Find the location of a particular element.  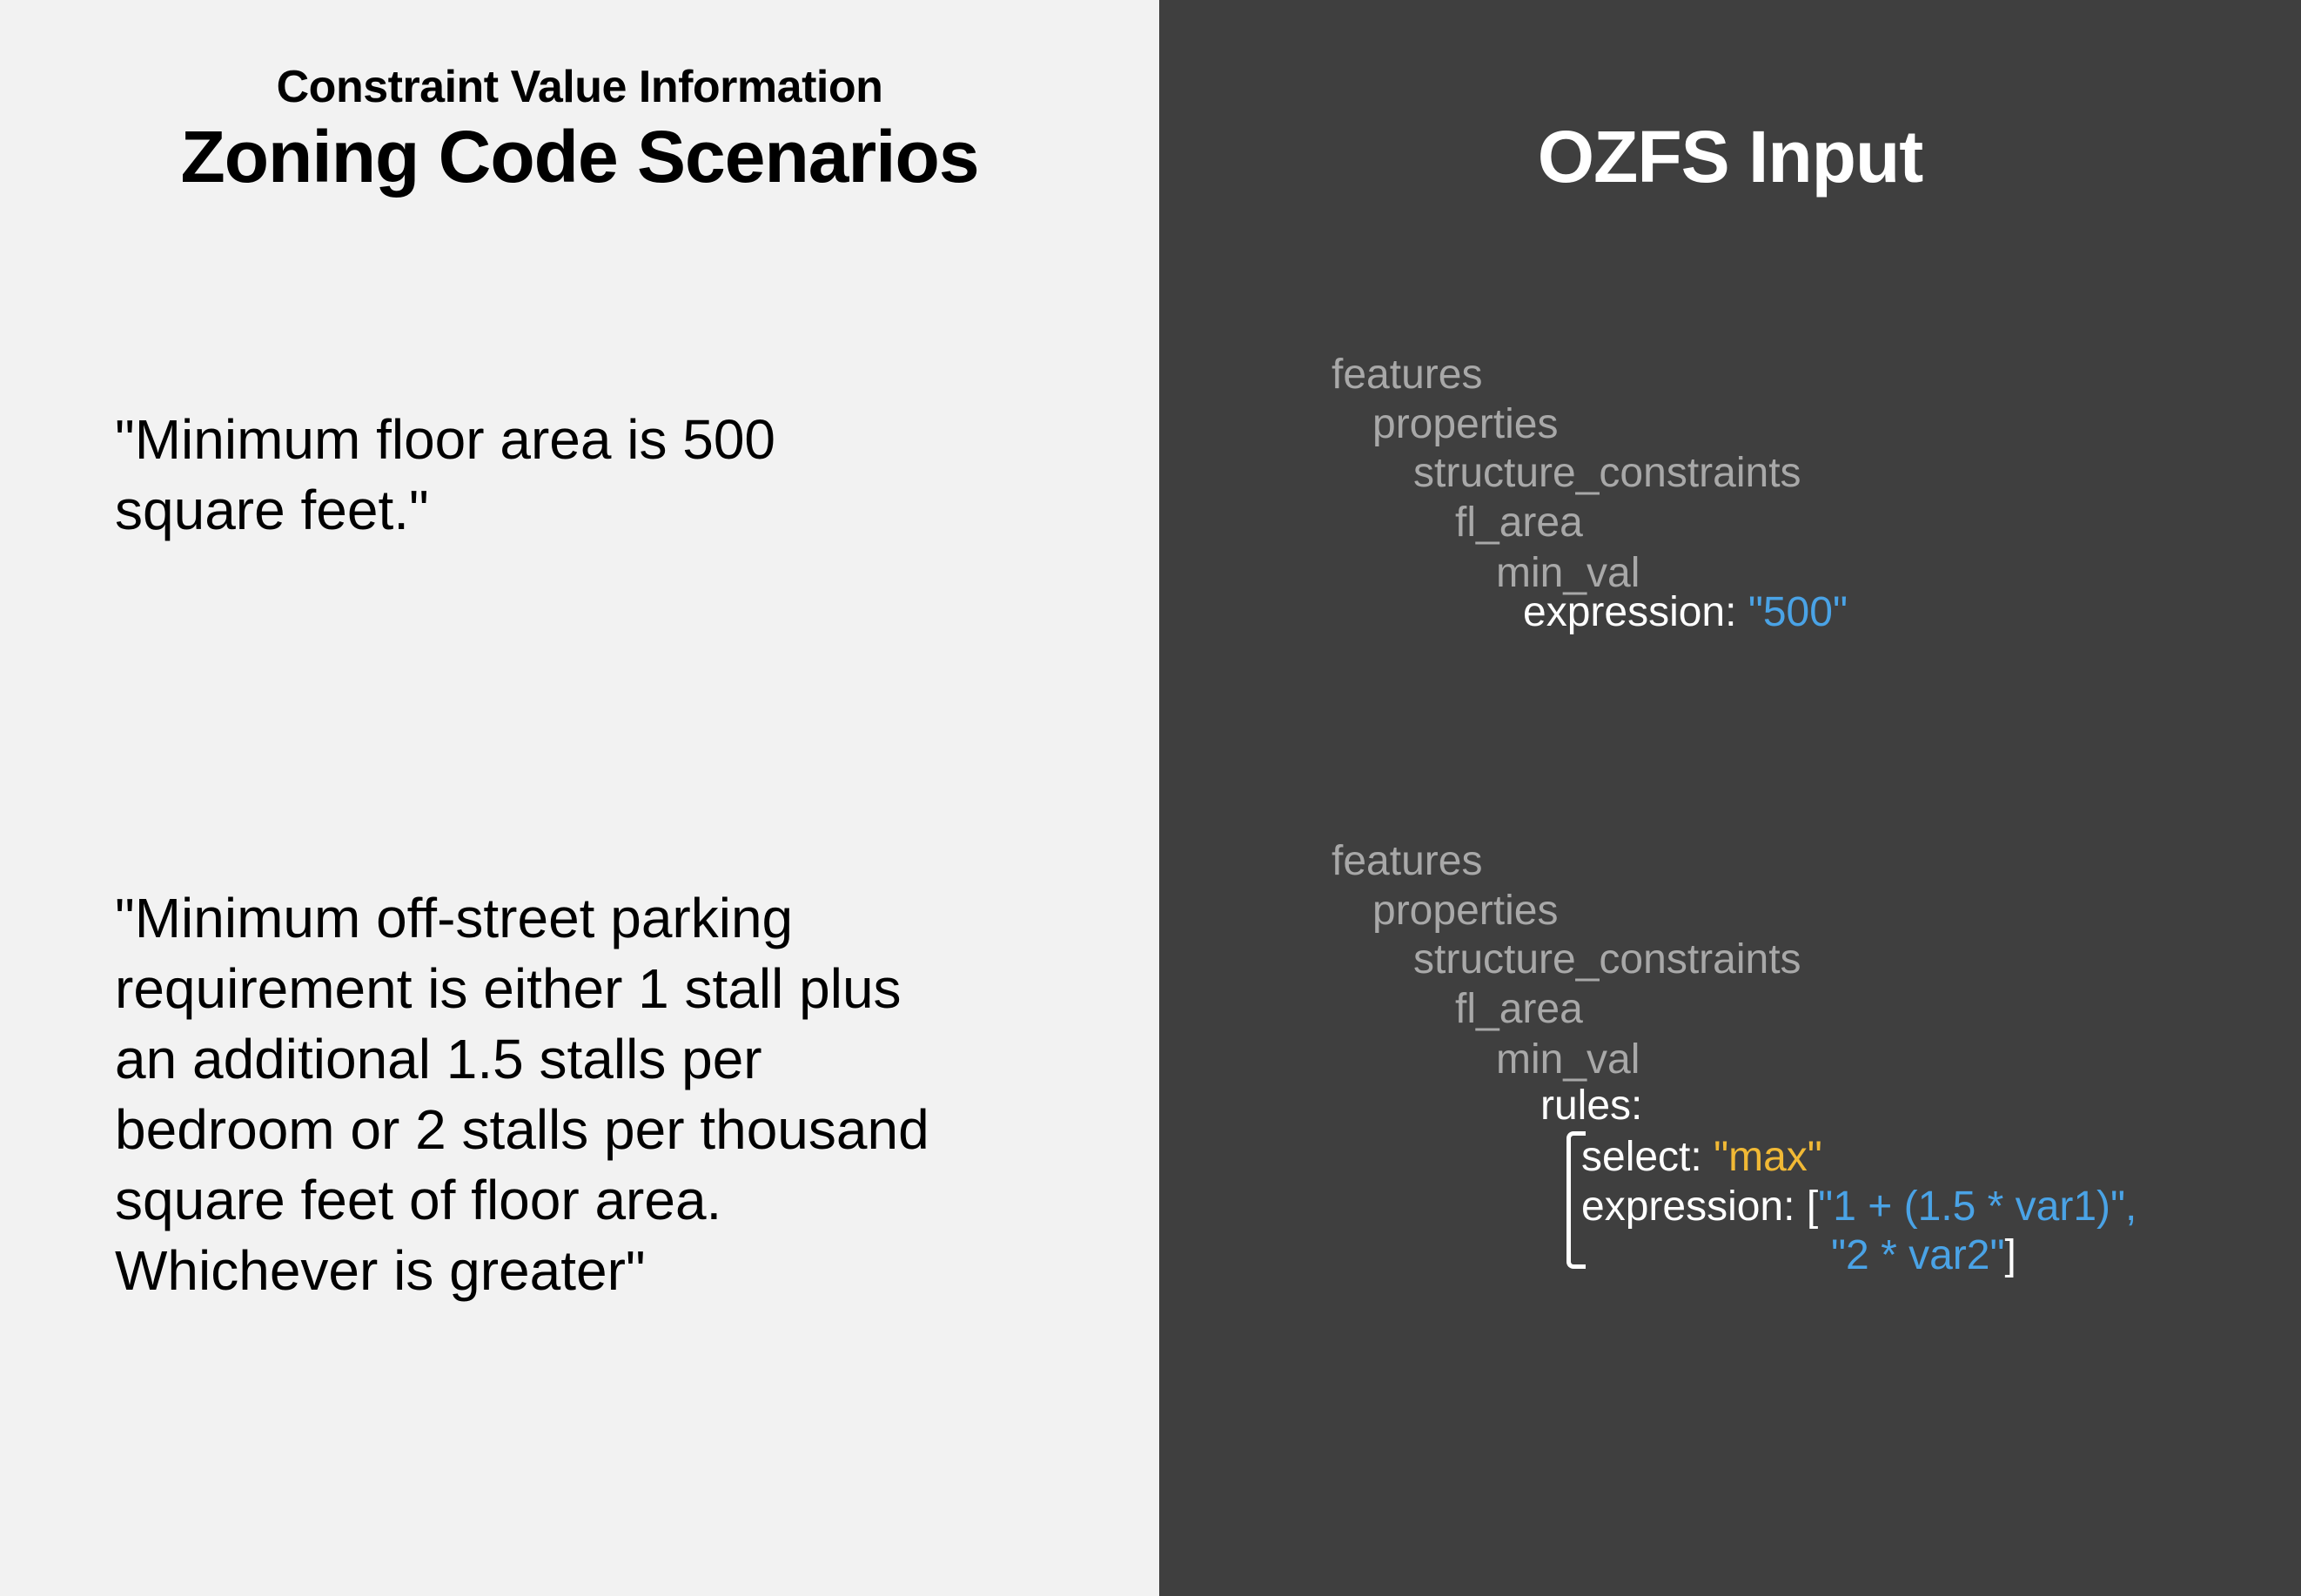

rules-bracket is located at coordinates (1576, 1200).